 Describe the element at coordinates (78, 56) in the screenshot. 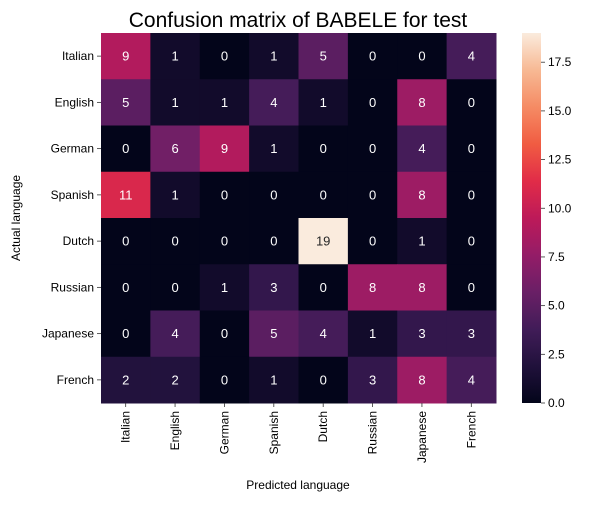

I see `y-tick-label: Italian` at that location.